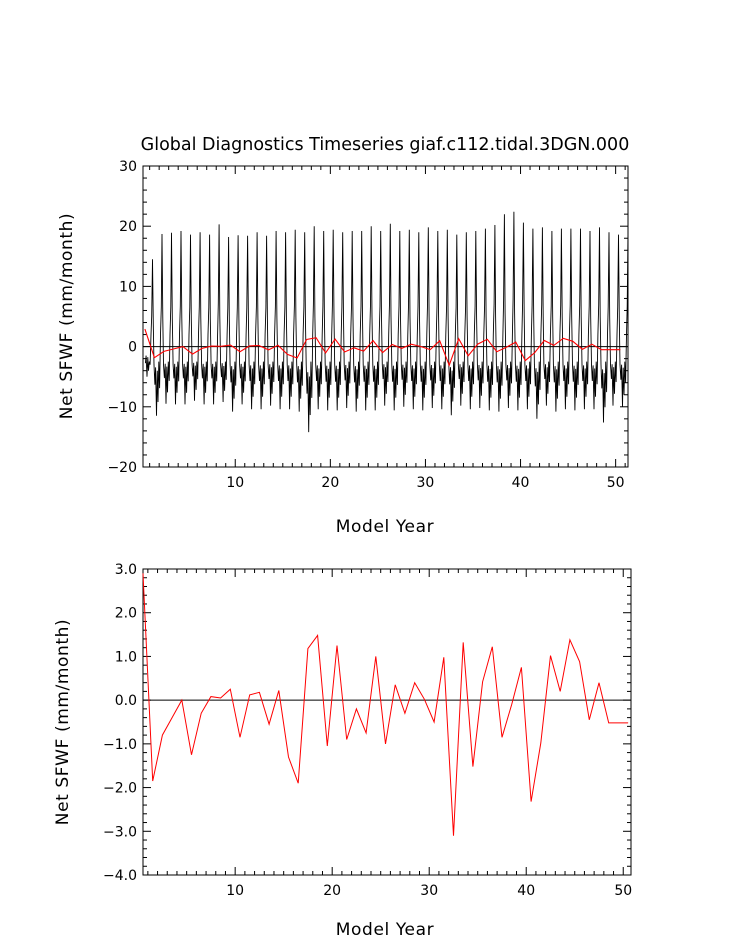 This screenshot has width=733, height=945. Describe the element at coordinates (128, 287) in the screenshot. I see `chart-top-ytick-label: 10` at that location.